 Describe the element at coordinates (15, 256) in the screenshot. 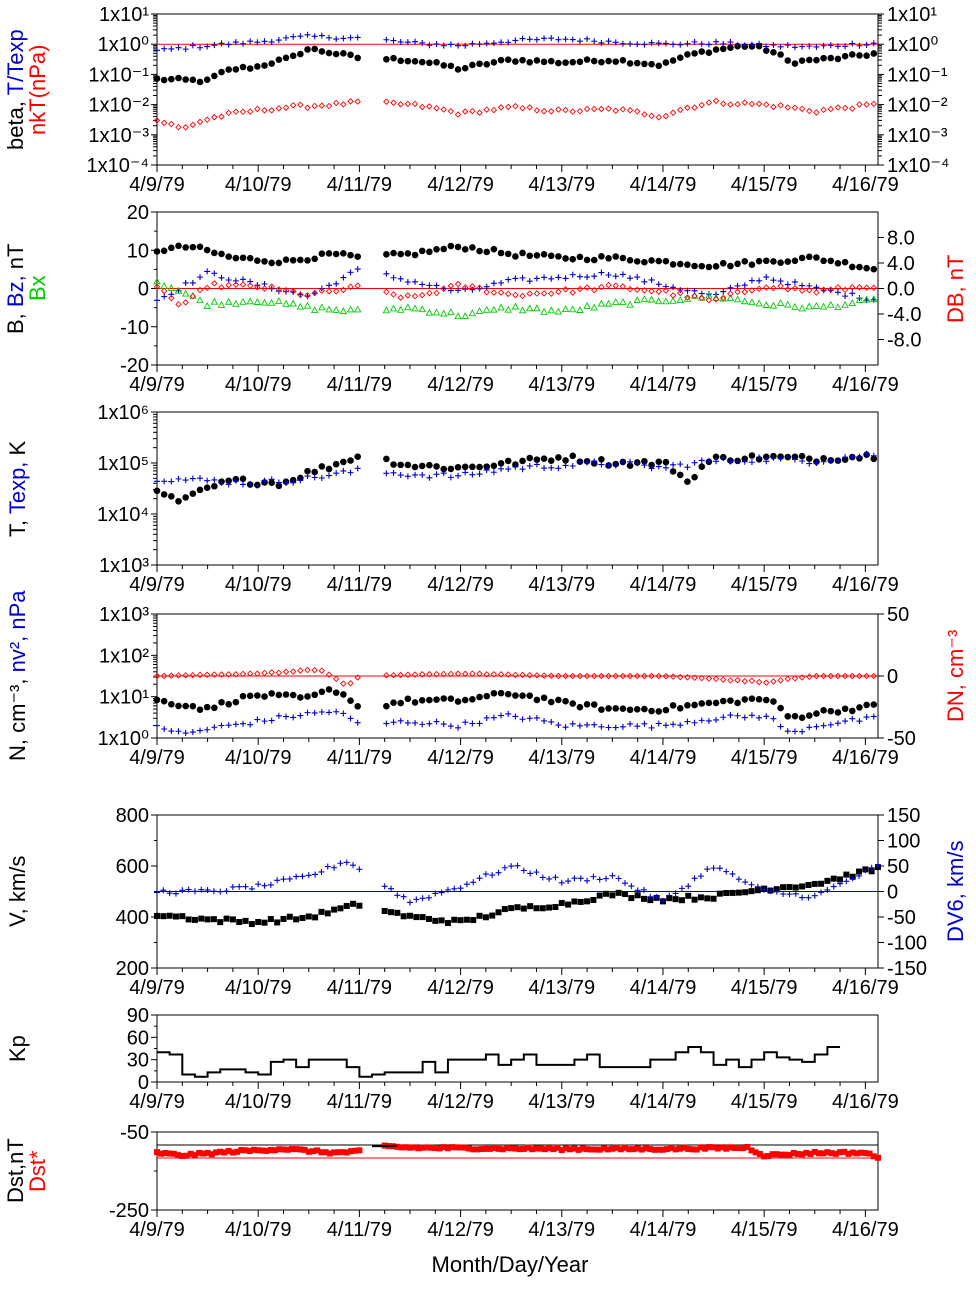

I see `axis-title-part: nT` at that location.